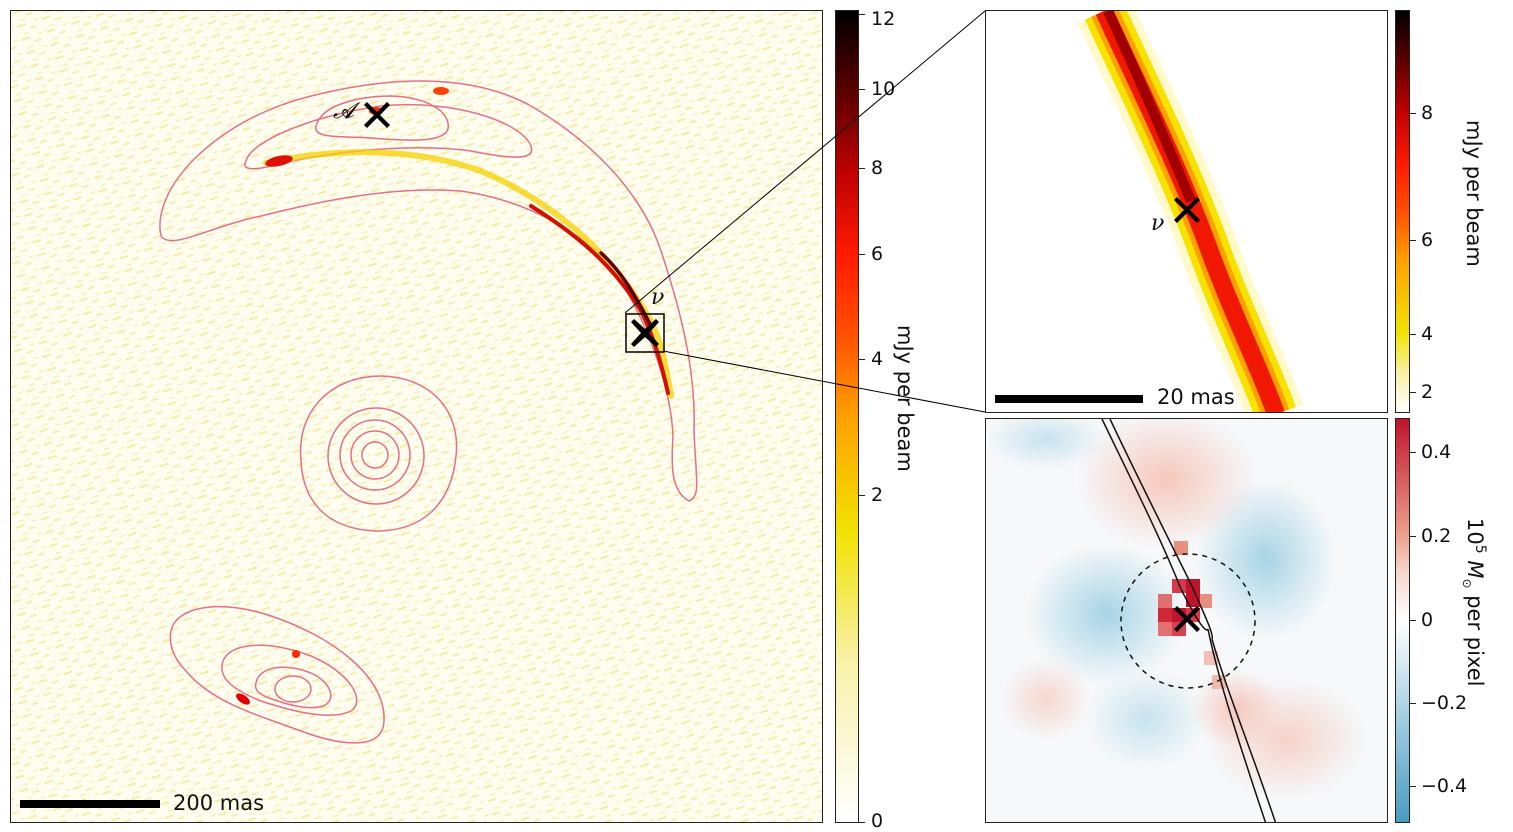 Image resolution: width=1513 pixels, height=832 pixels. What do you see at coordinates (1402, 211) in the screenshot?
I see `zoom-colorbar` at bounding box center [1402, 211].